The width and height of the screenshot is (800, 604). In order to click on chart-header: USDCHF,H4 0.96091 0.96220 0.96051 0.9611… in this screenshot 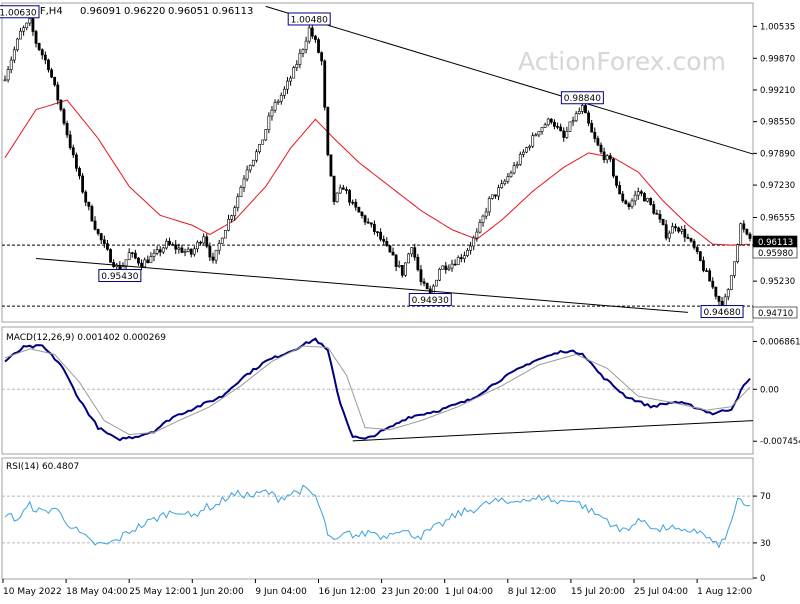, I will do `click(128, 11)`.